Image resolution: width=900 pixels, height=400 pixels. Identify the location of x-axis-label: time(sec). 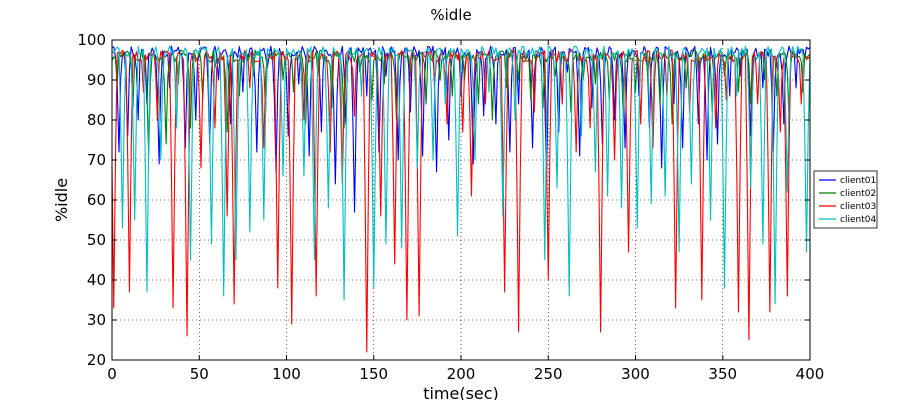
(461, 392).